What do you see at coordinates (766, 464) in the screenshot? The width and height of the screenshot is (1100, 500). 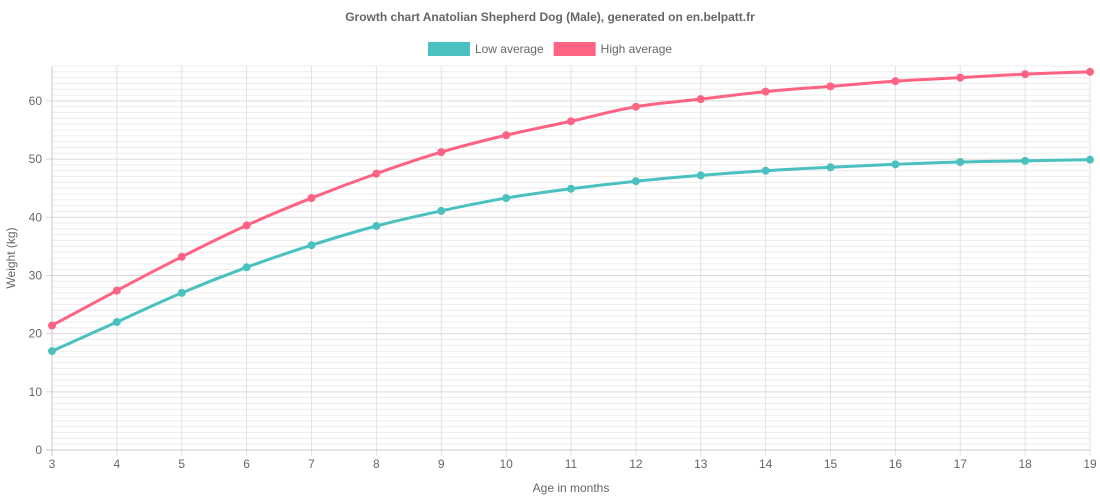 I see `x-tick-label: 14` at bounding box center [766, 464].